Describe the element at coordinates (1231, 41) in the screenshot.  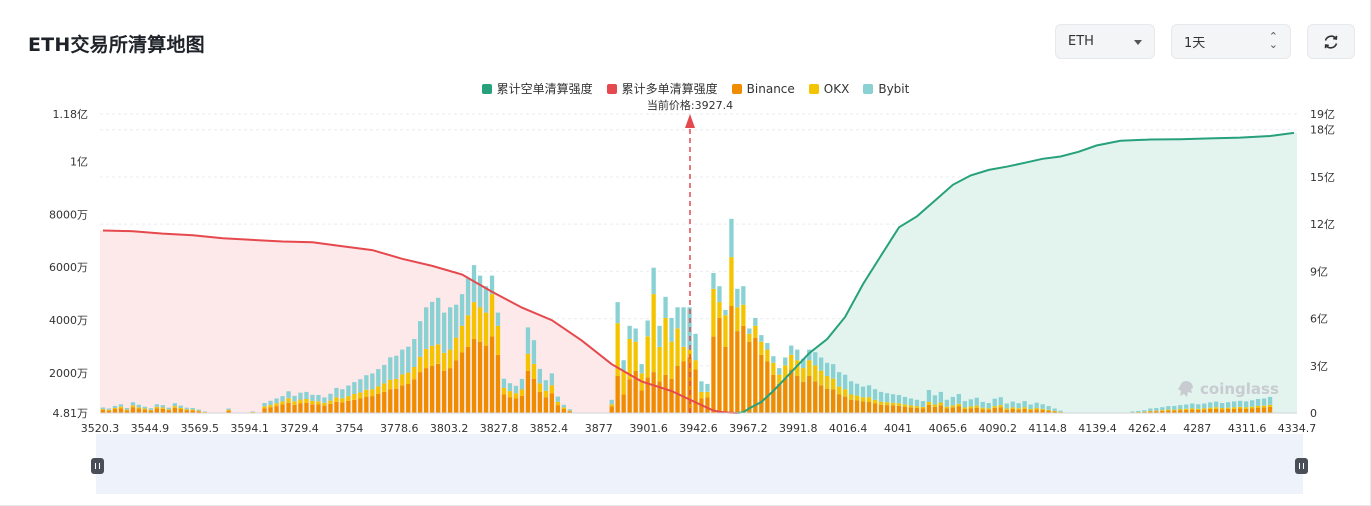
I see `interval-select: 1天 ⌃ ⌄` at that location.